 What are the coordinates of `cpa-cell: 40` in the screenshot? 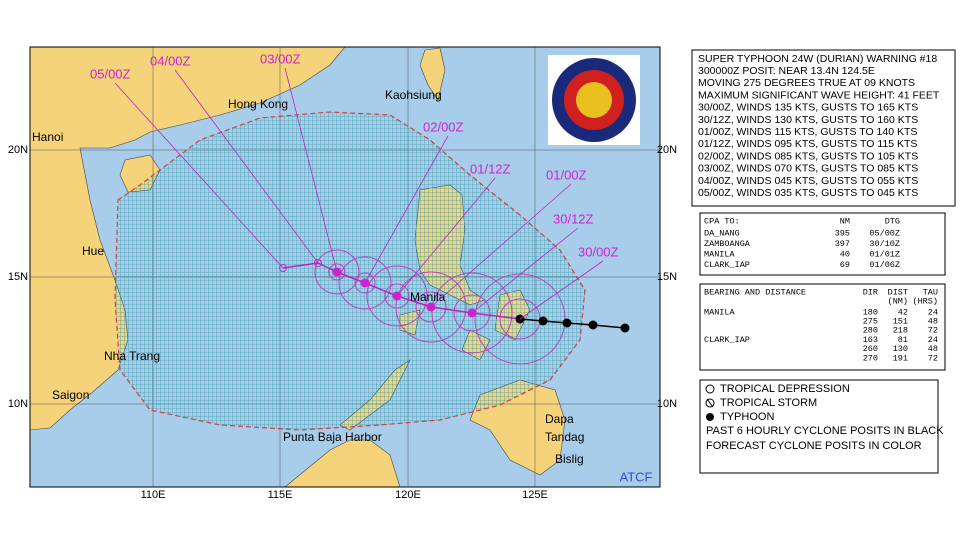 It's located at (845, 254).